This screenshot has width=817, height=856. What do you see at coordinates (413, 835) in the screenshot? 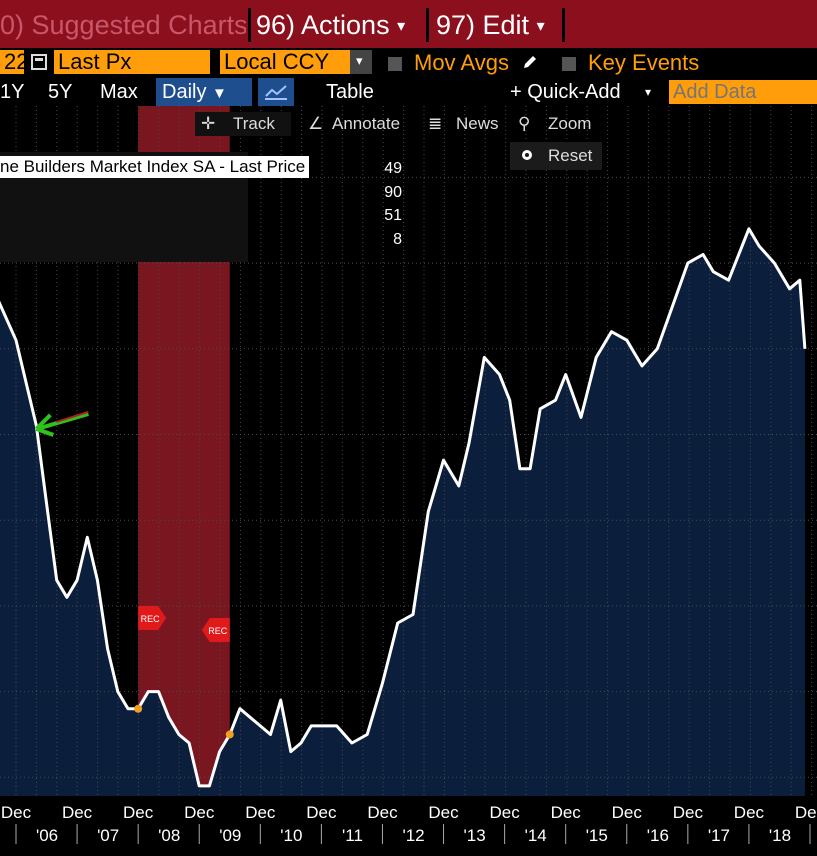
I see `x-tick-year: '12` at bounding box center [413, 835].